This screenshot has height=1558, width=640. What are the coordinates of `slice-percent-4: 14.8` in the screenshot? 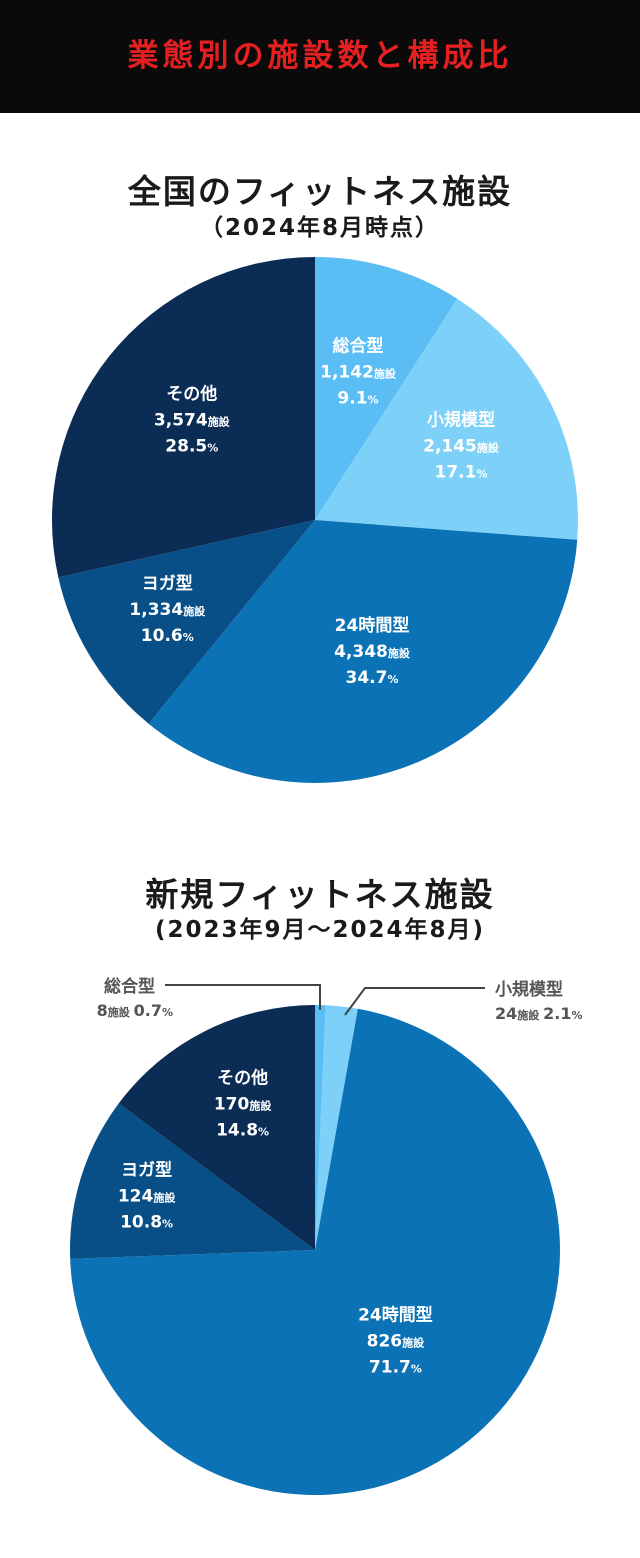 It's located at (237, 1130).